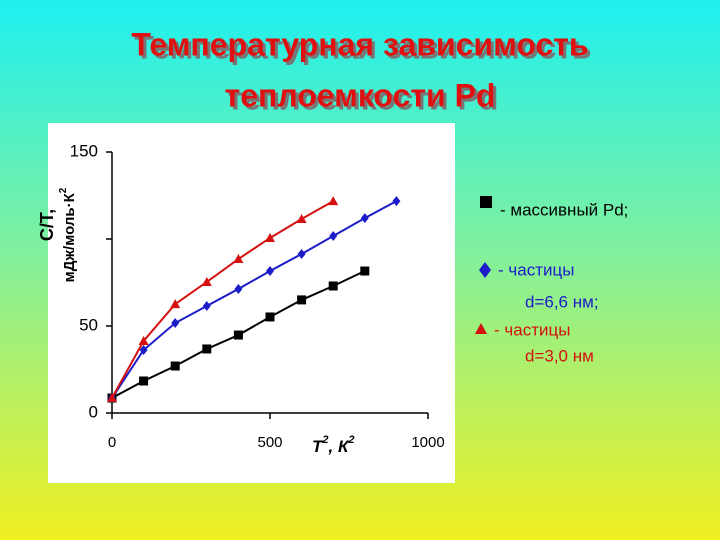  I want to click on y-label: С/Т,, so click(47, 225).